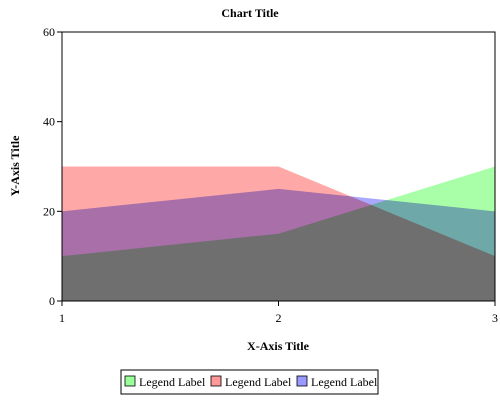  I want to click on y-tick-label: 40, so click(49, 122).